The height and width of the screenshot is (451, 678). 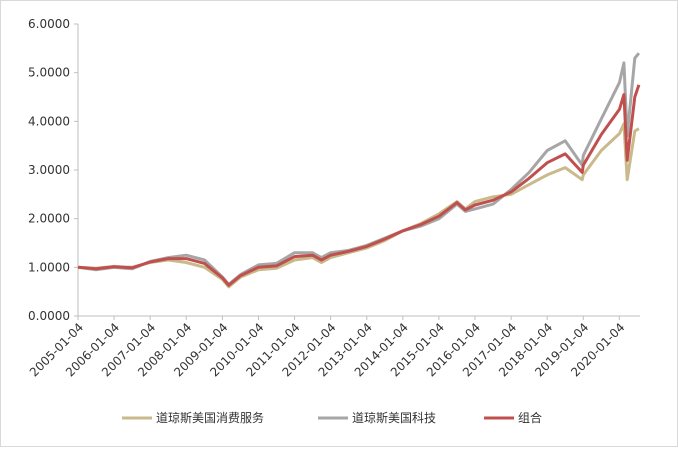 What do you see at coordinates (49, 219) in the screenshot?
I see `y-tick-label: 2.0000` at bounding box center [49, 219].